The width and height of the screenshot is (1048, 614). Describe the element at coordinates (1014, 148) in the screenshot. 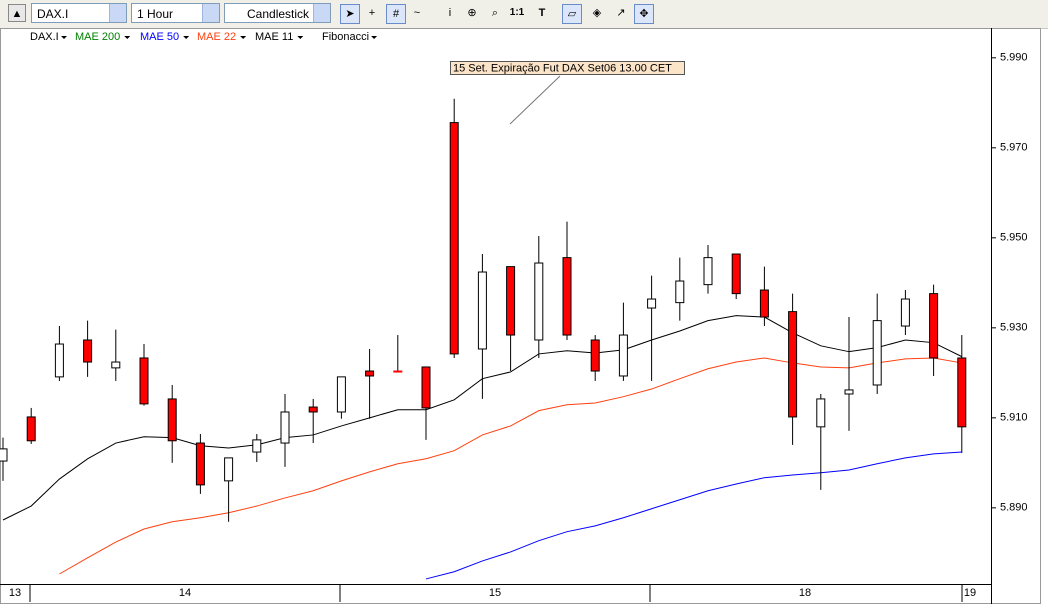

I see `y-tick-label: 5.970` at that location.